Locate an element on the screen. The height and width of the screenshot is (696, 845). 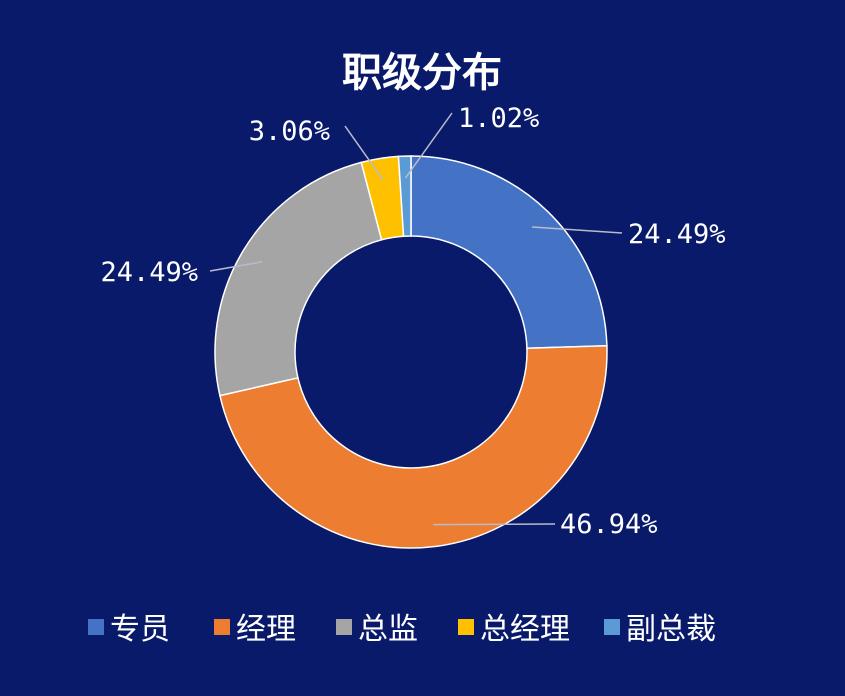
legend-label-2: 经理 is located at coordinates (266, 629).